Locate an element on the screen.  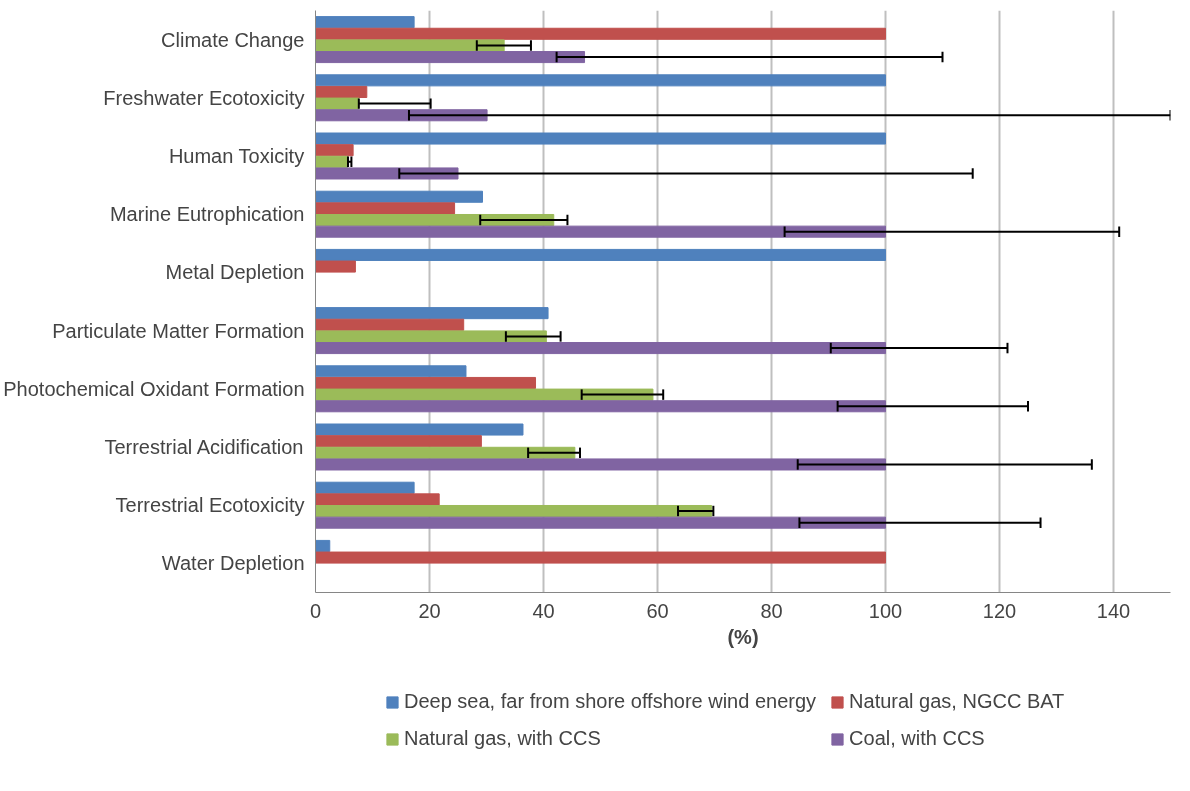
x-tick-label: 60 is located at coordinates (657, 610).